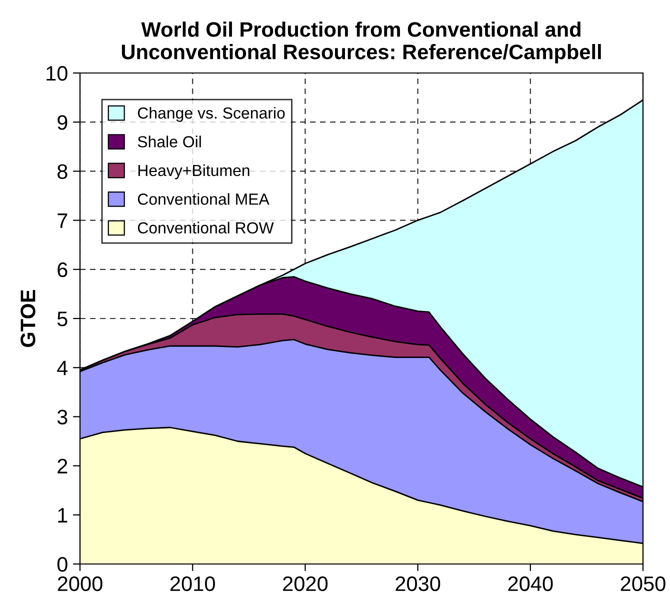 The image size is (670, 600). Describe the element at coordinates (28, 318) in the screenshot. I see `y-axis-title: GTOE` at that location.